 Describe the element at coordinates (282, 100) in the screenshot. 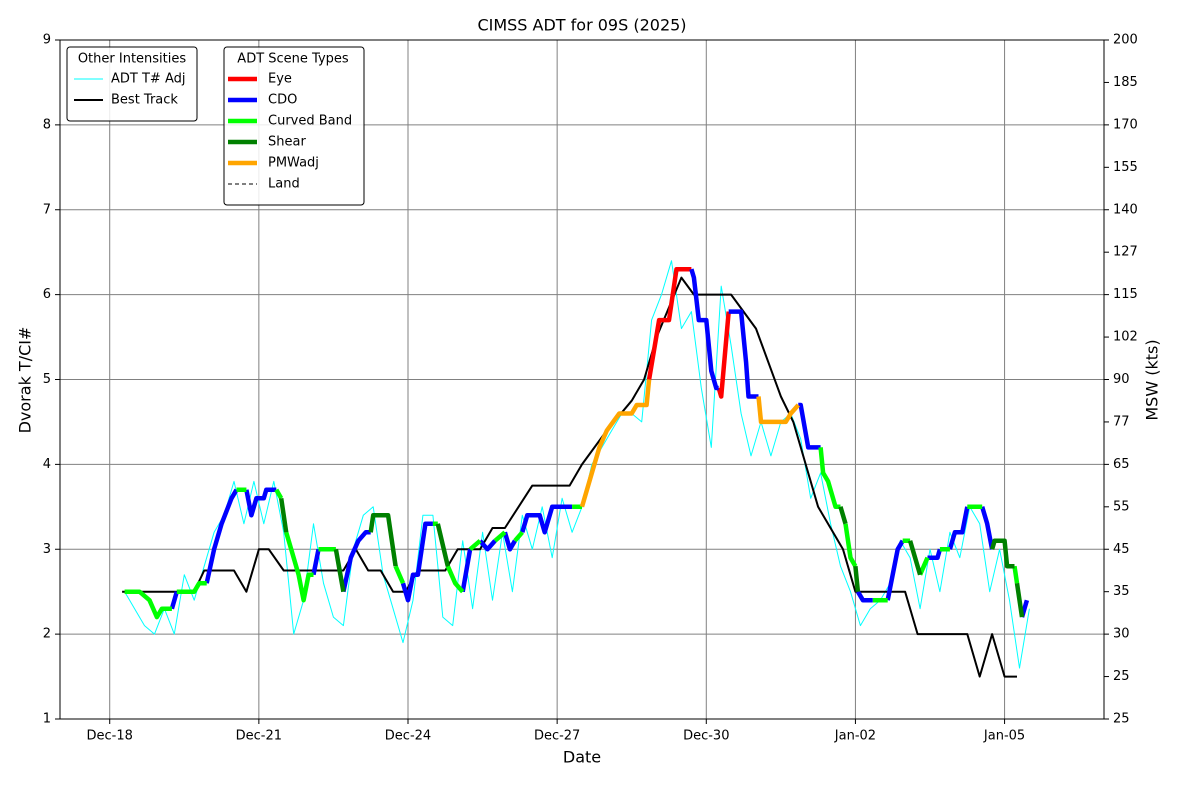

I see `legend-label: CDO` at that location.